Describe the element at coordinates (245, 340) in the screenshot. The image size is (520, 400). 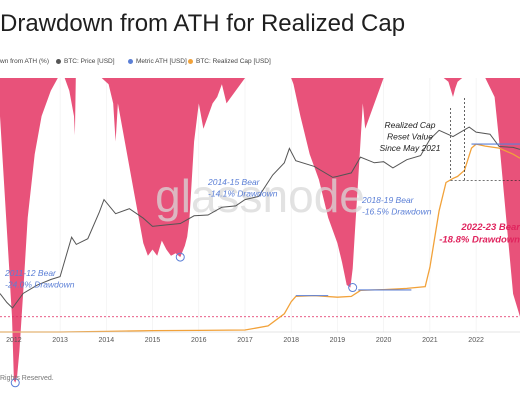
I see `x-tick-label: 2017` at that location.